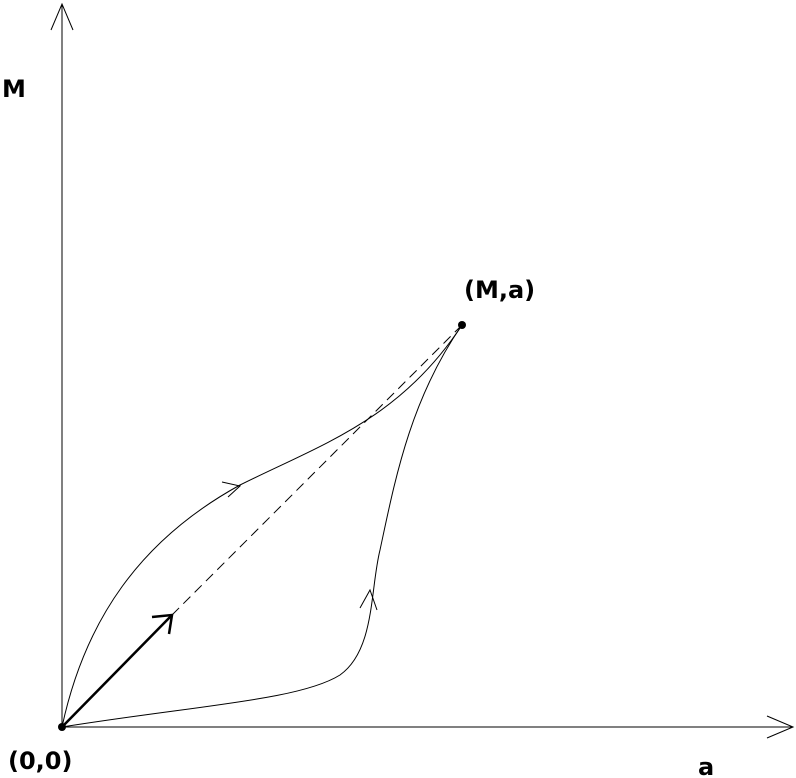  What do you see at coordinates (62, 16) in the screenshot?
I see `y-axis-arrowhead` at bounding box center [62, 16].